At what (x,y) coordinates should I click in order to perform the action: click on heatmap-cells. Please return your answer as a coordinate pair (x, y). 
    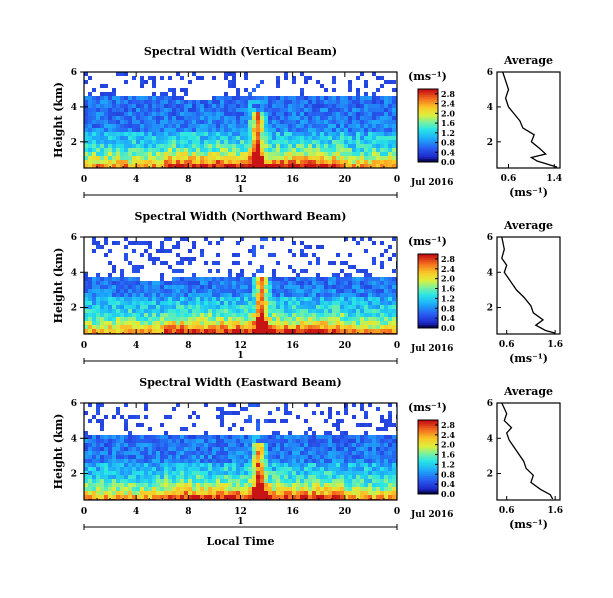
    Looking at the image, I should click on (240, 451).